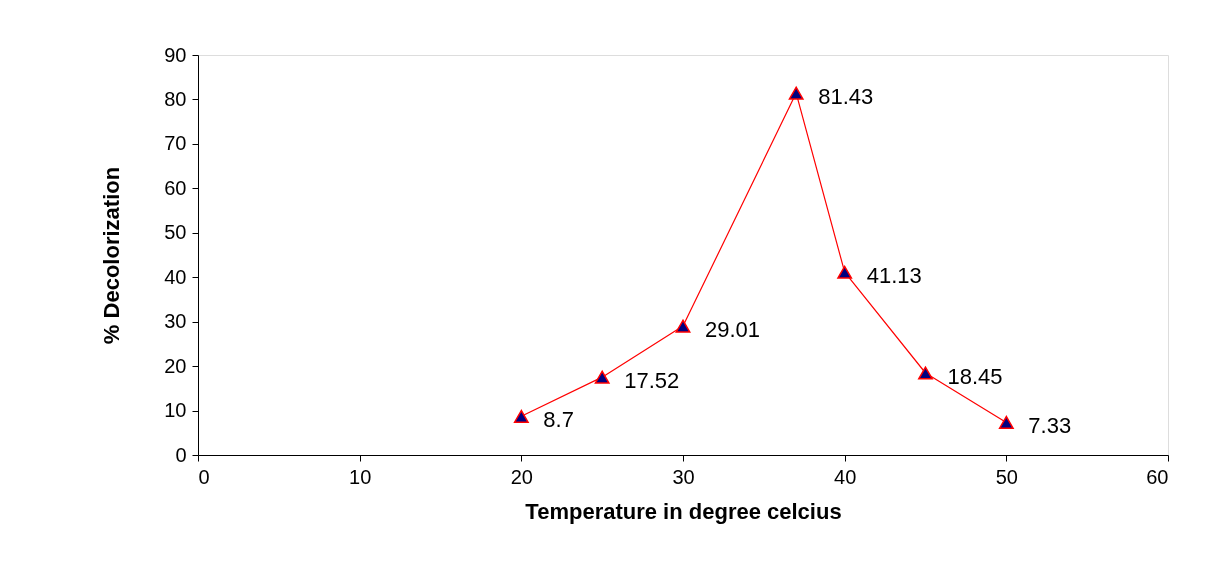  I want to click on data-label: 8.7, so click(558, 420).